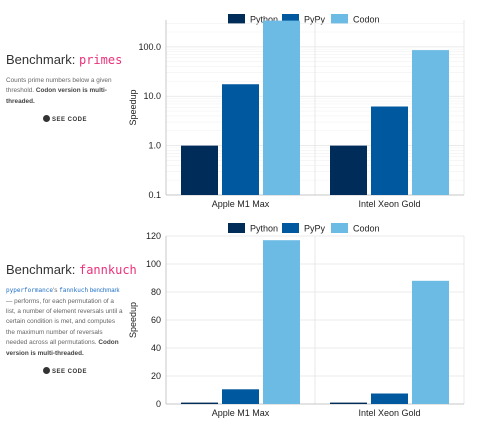  I want to click on y-tick-label: 80, so click(156, 292).